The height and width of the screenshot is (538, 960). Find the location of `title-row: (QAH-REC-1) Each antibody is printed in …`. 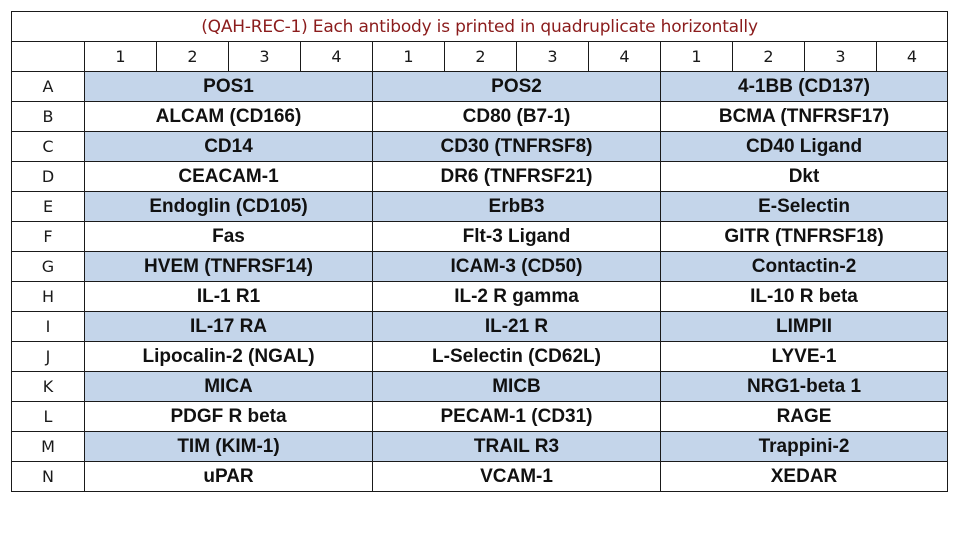

title-row: (QAH-REC-1) Each antibody is printed in … is located at coordinates (479, 26).